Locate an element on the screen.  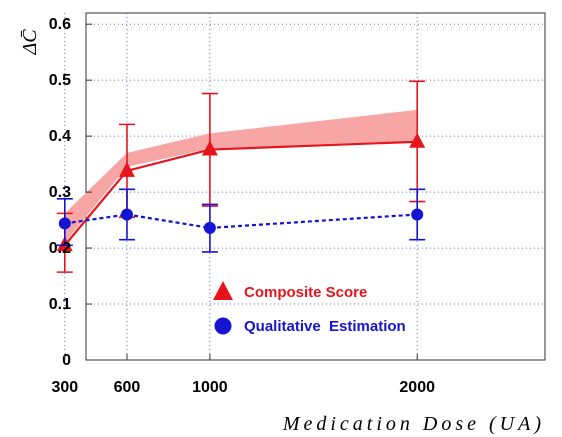
y-tick-label: 0.1 is located at coordinates (60, 304).